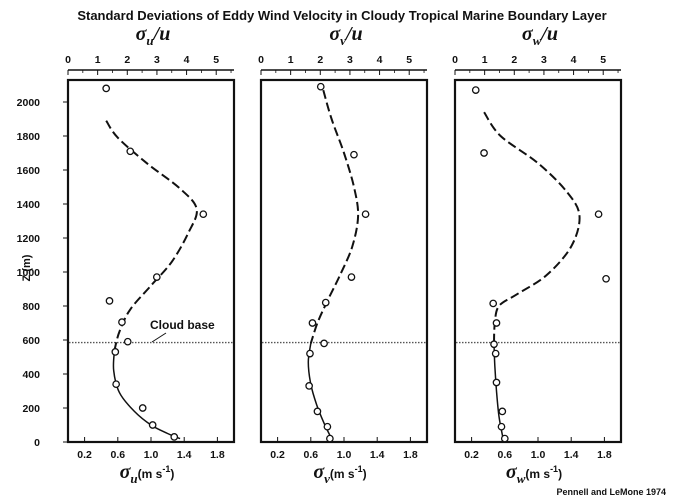  Describe the element at coordinates (37, 443) in the screenshot. I see `y-tick-label: 0` at that location.